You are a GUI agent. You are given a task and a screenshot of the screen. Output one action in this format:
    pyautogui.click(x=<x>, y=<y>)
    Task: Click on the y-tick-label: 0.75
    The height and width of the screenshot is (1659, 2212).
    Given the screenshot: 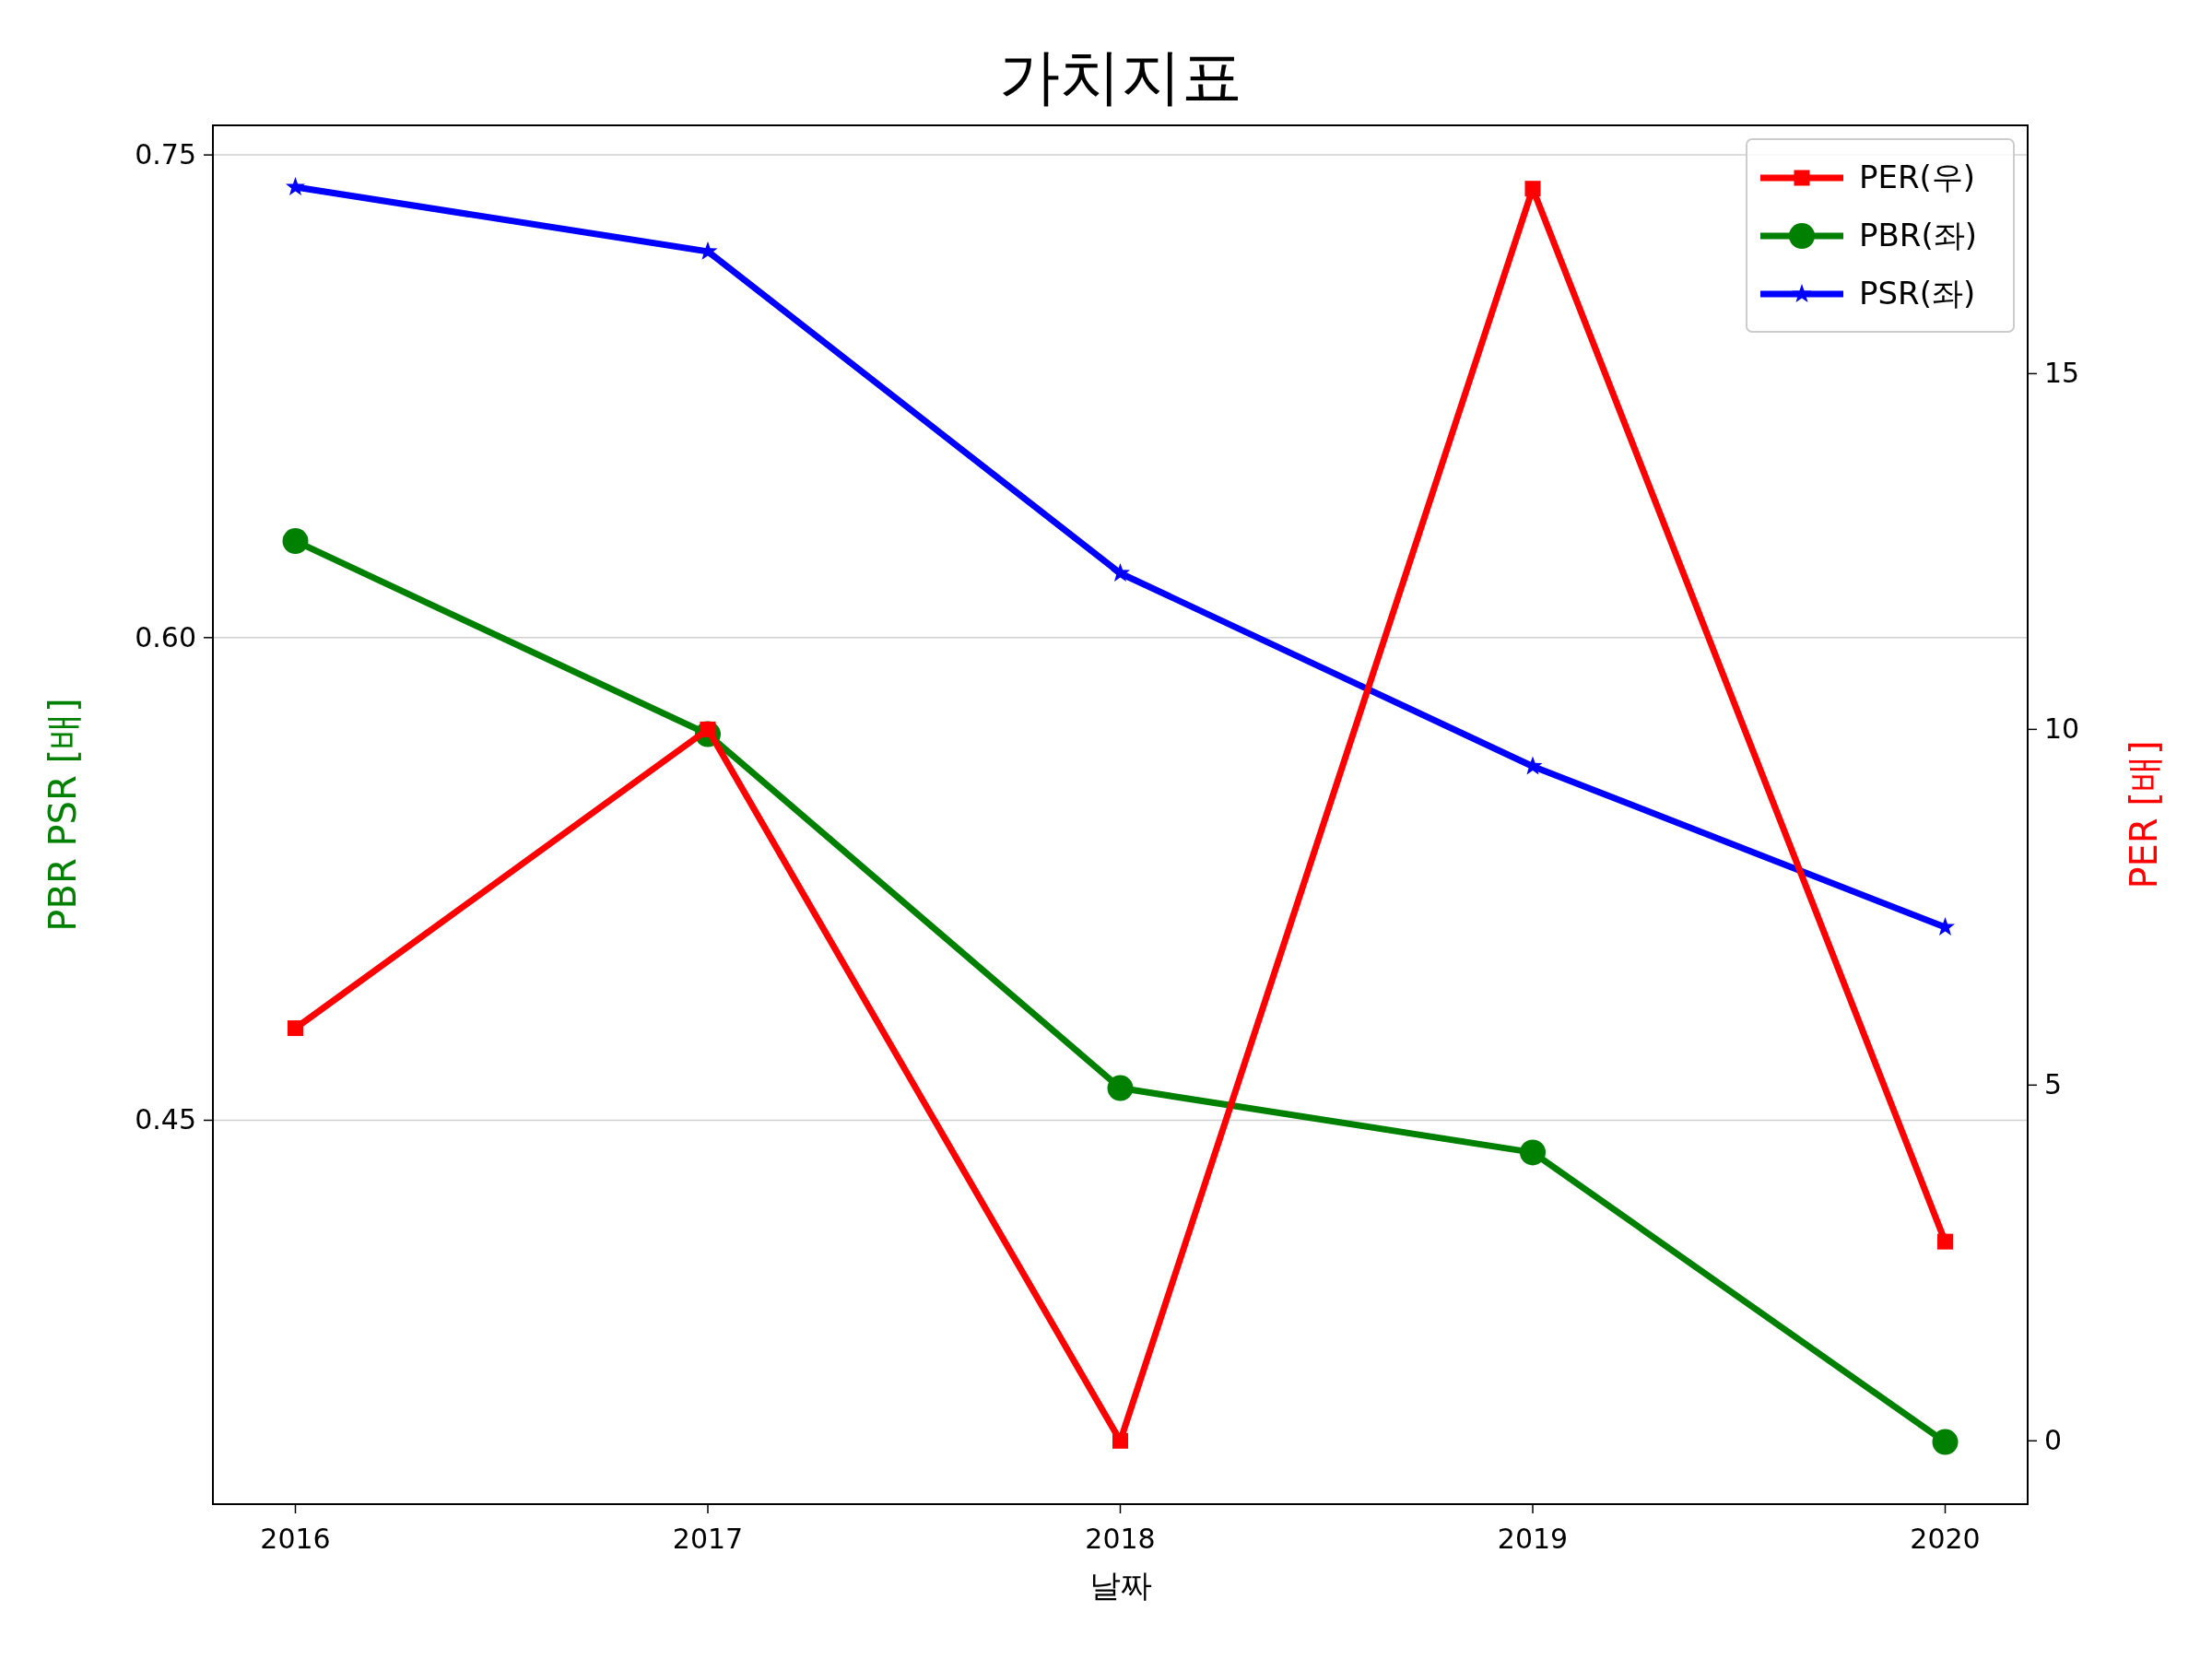 What is the action you would take?
    pyautogui.click(x=165, y=154)
    